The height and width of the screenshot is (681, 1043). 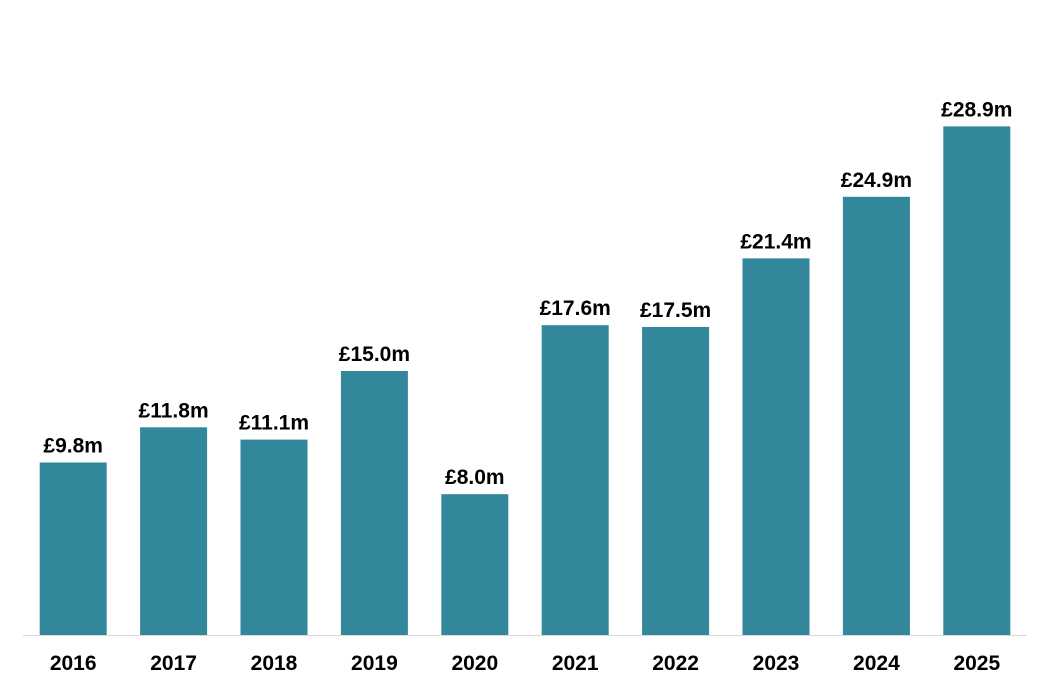 What do you see at coordinates (876, 663) in the screenshot?
I see `x-tick-label-2024: 2024` at bounding box center [876, 663].